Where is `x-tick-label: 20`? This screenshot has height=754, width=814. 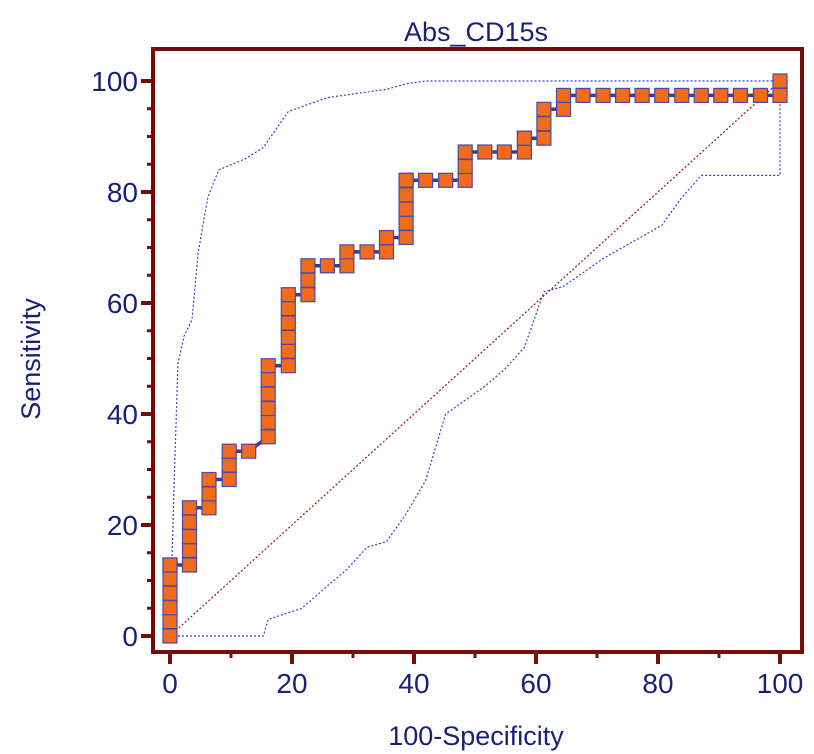 x-tick-label: 20 is located at coordinates (291, 683).